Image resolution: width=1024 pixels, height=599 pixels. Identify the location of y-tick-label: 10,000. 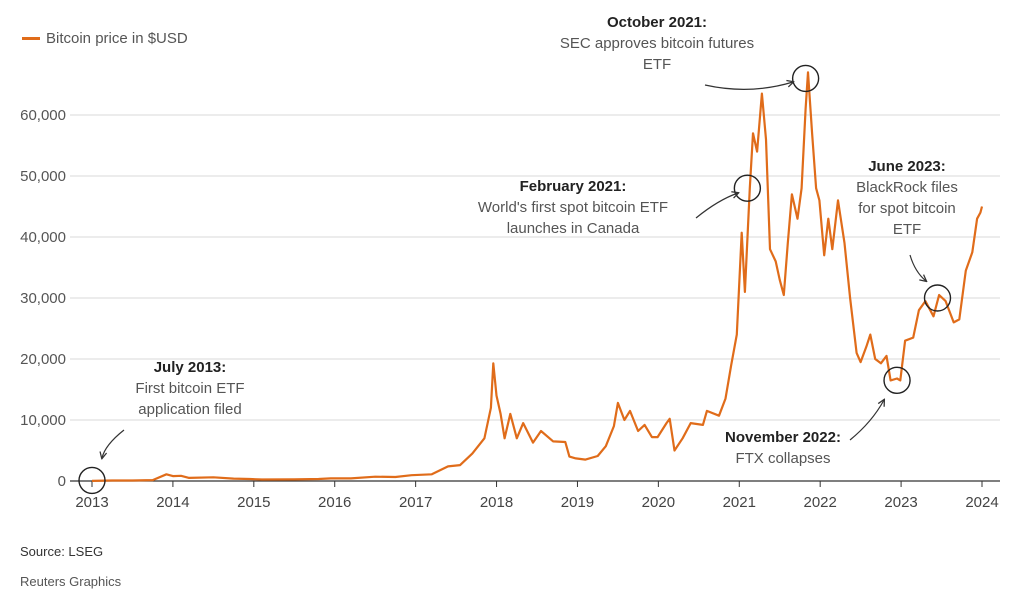
(43, 420).